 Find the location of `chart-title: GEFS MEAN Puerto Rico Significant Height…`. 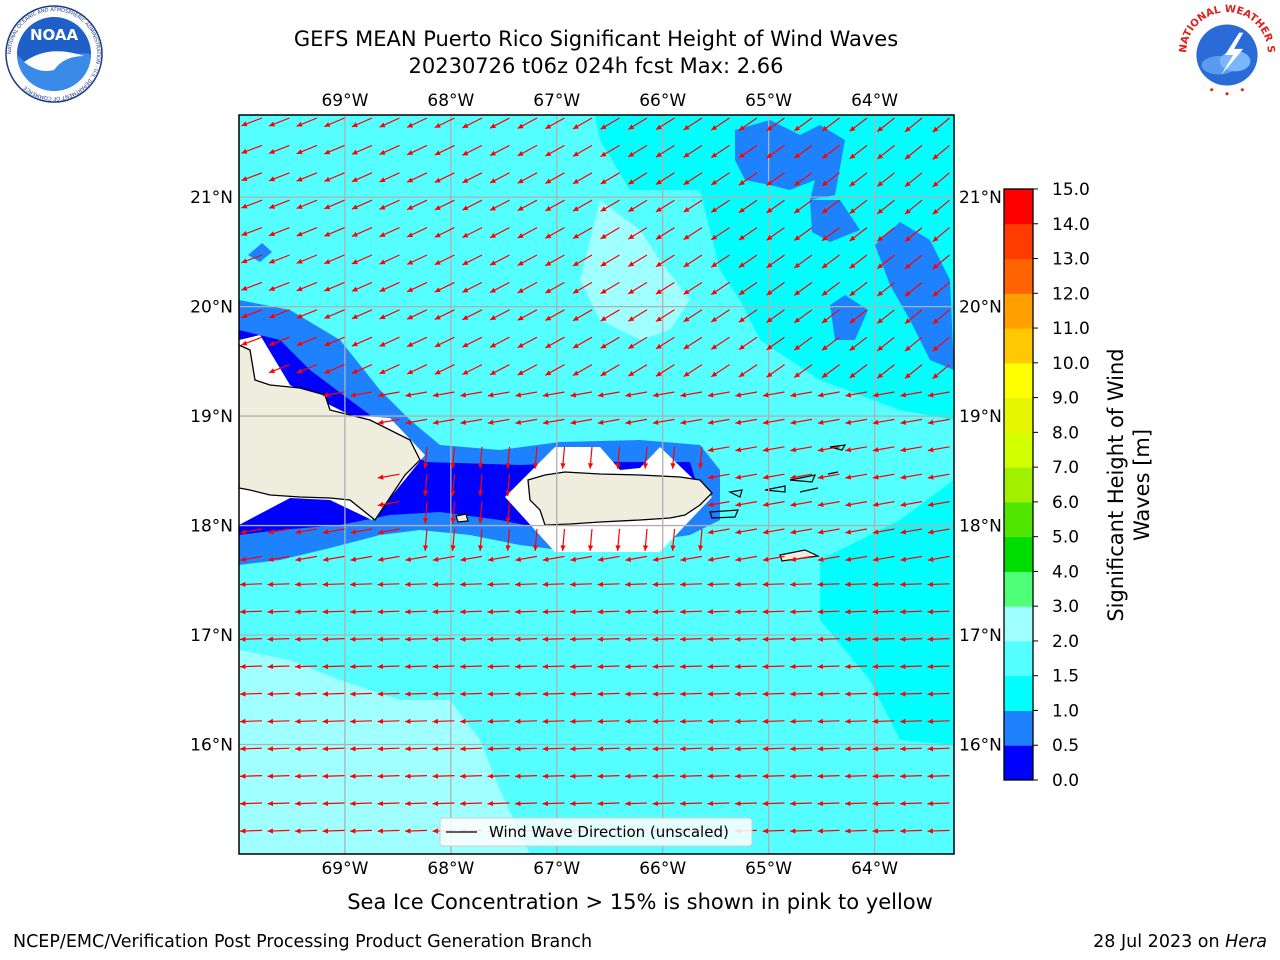

chart-title: GEFS MEAN Puerto Rico Significant Height… is located at coordinates (596, 39).